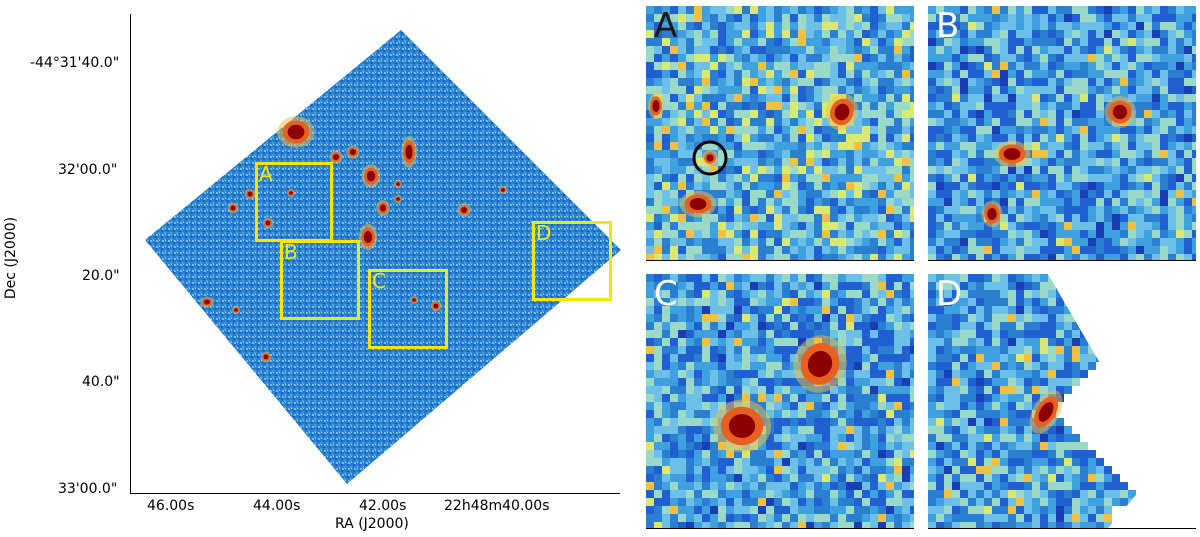 The height and width of the screenshot is (537, 1200). What do you see at coordinates (11, 258) in the screenshot?
I see `y-axis-title: Dec (J2000)` at bounding box center [11, 258].